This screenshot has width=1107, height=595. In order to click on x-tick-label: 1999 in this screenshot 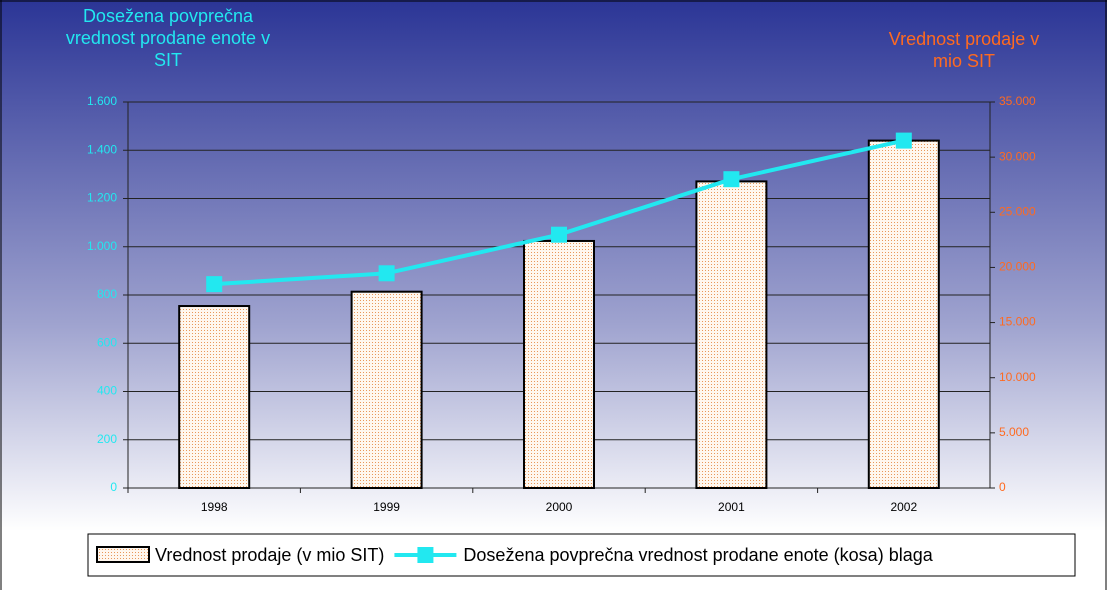, I will do `click(386, 507)`.